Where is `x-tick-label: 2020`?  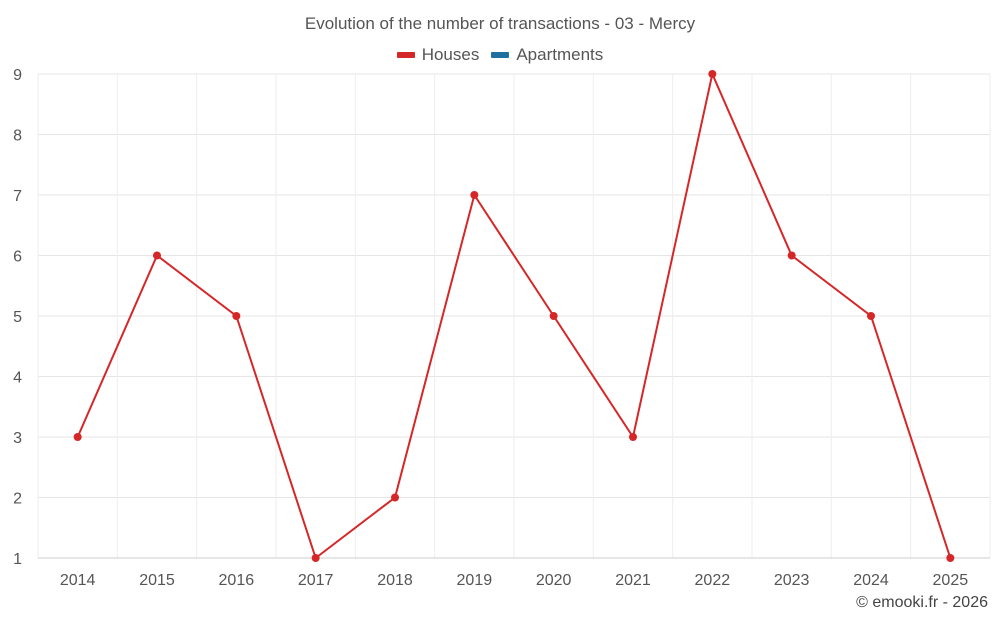
x-tick-label: 2020 is located at coordinates (554, 580).